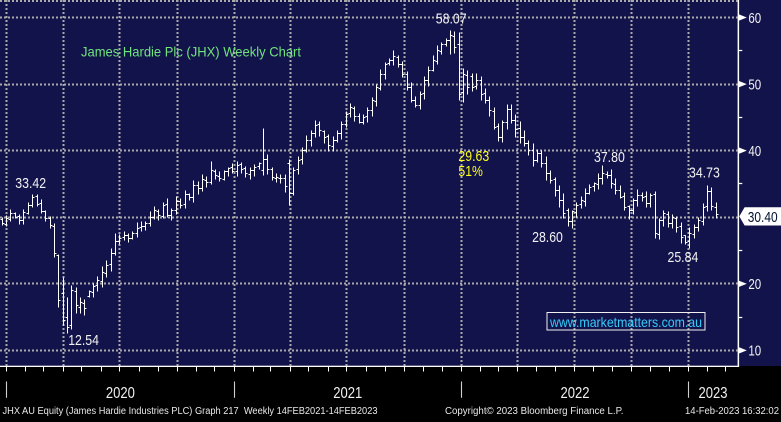 The image size is (781, 422). I want to click on svg-text: 2020, so click(120, 393).